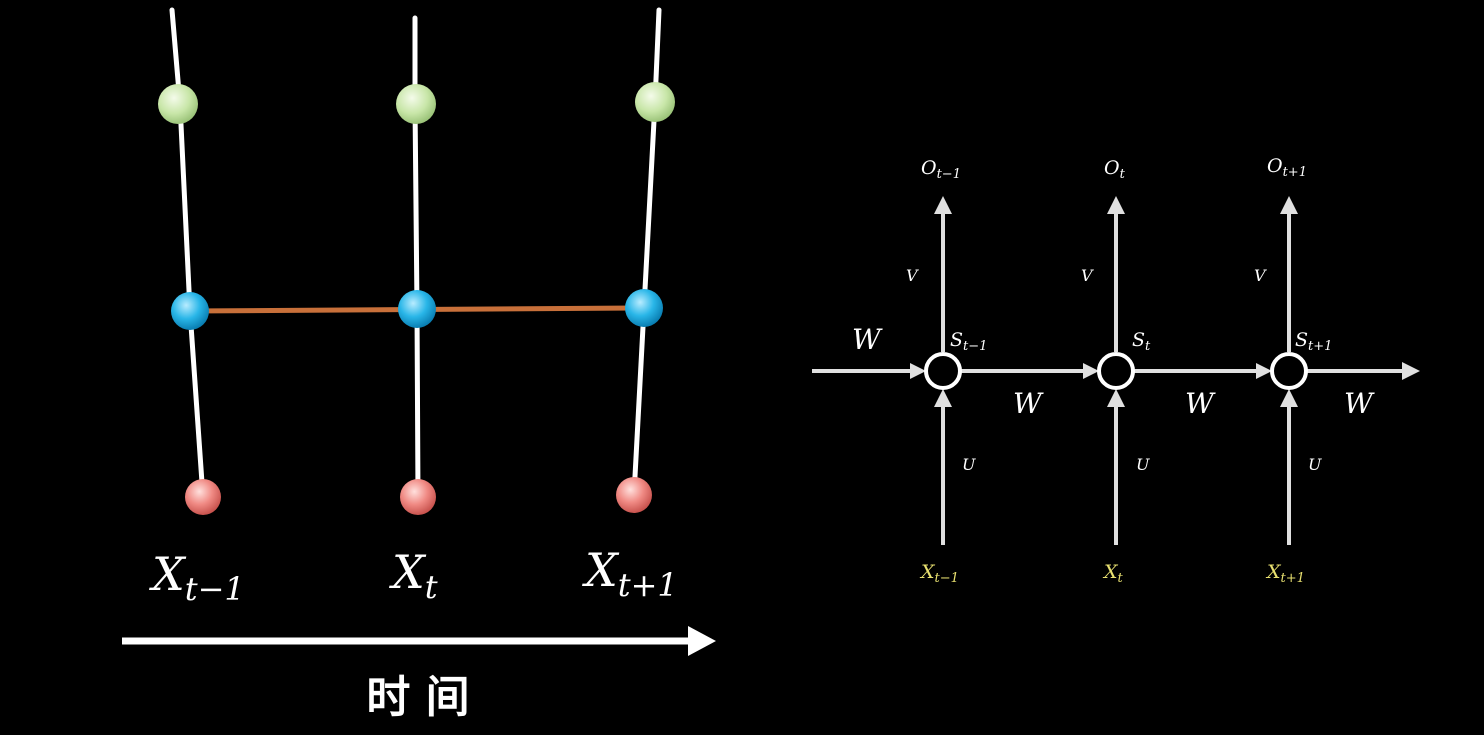 The height and width of the screenshot is (735, 1484). What do you see at coordinates (1260, 275) in the screenshot?
I see `weight-v-label-3: V` at bounding box center [1260, 275].